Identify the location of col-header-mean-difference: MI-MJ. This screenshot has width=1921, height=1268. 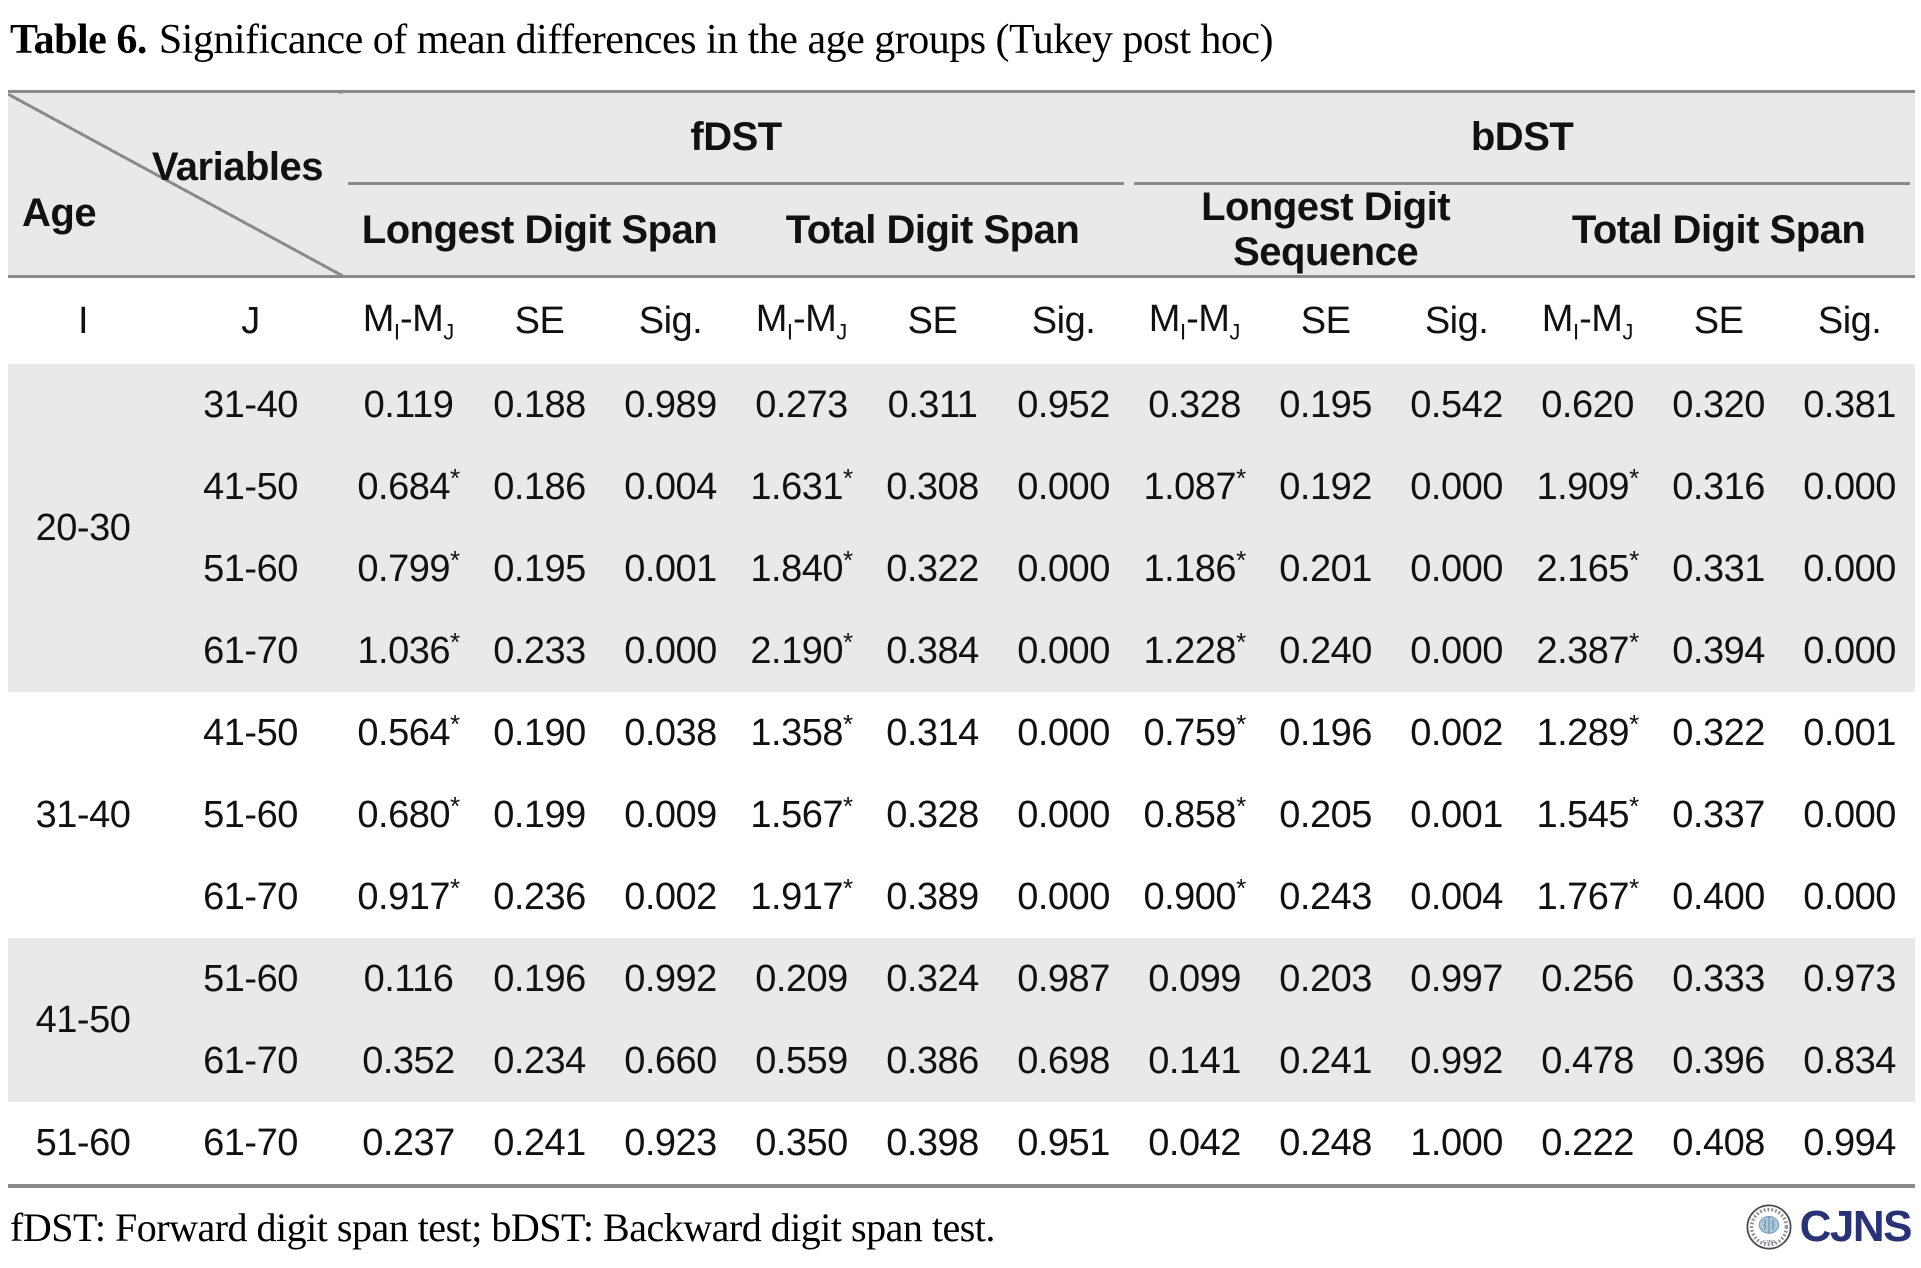
(1588, 320).